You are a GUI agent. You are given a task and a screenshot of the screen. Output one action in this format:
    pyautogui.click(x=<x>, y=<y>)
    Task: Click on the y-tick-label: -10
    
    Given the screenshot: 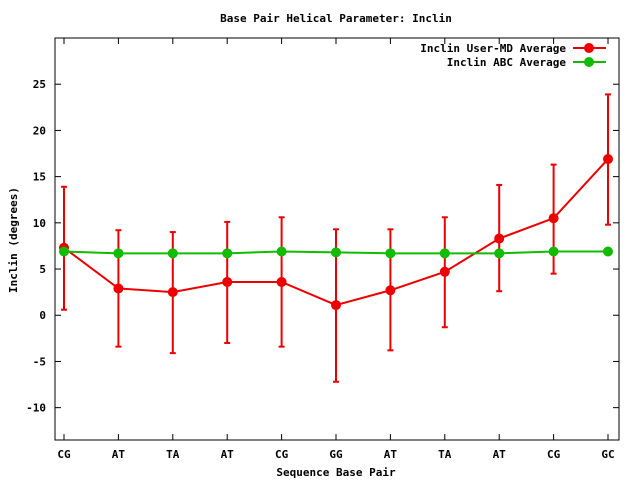 What is the action you would take?
    pyautogui.click(x=36, y=408)
    